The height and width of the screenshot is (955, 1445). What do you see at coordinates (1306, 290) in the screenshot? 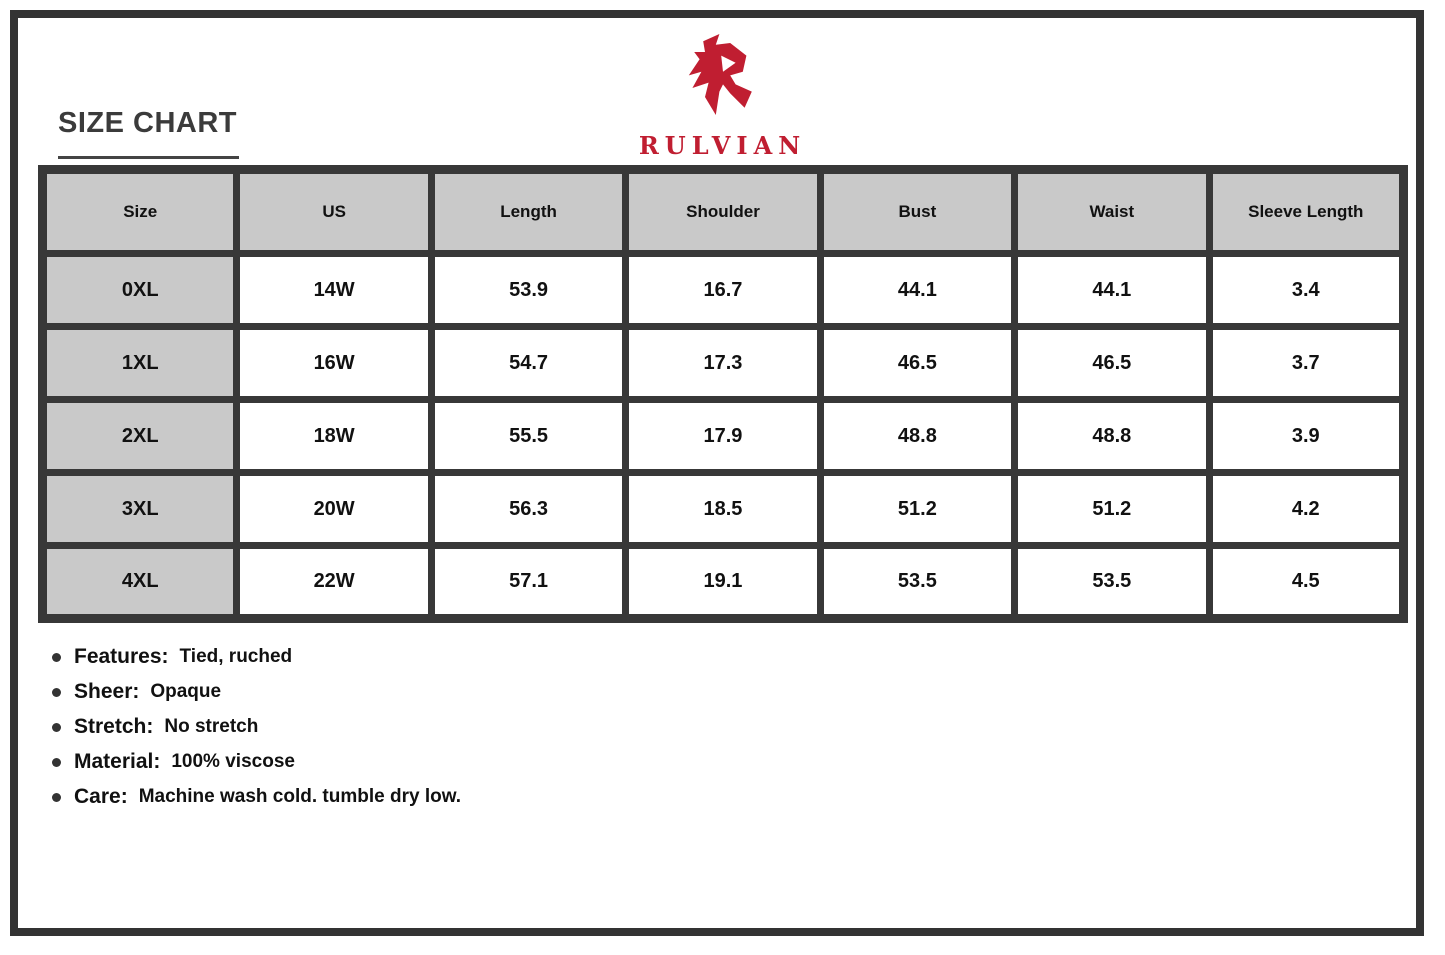
I see `cell-sleeve: 3.4` at bounding box center [1306, 290].